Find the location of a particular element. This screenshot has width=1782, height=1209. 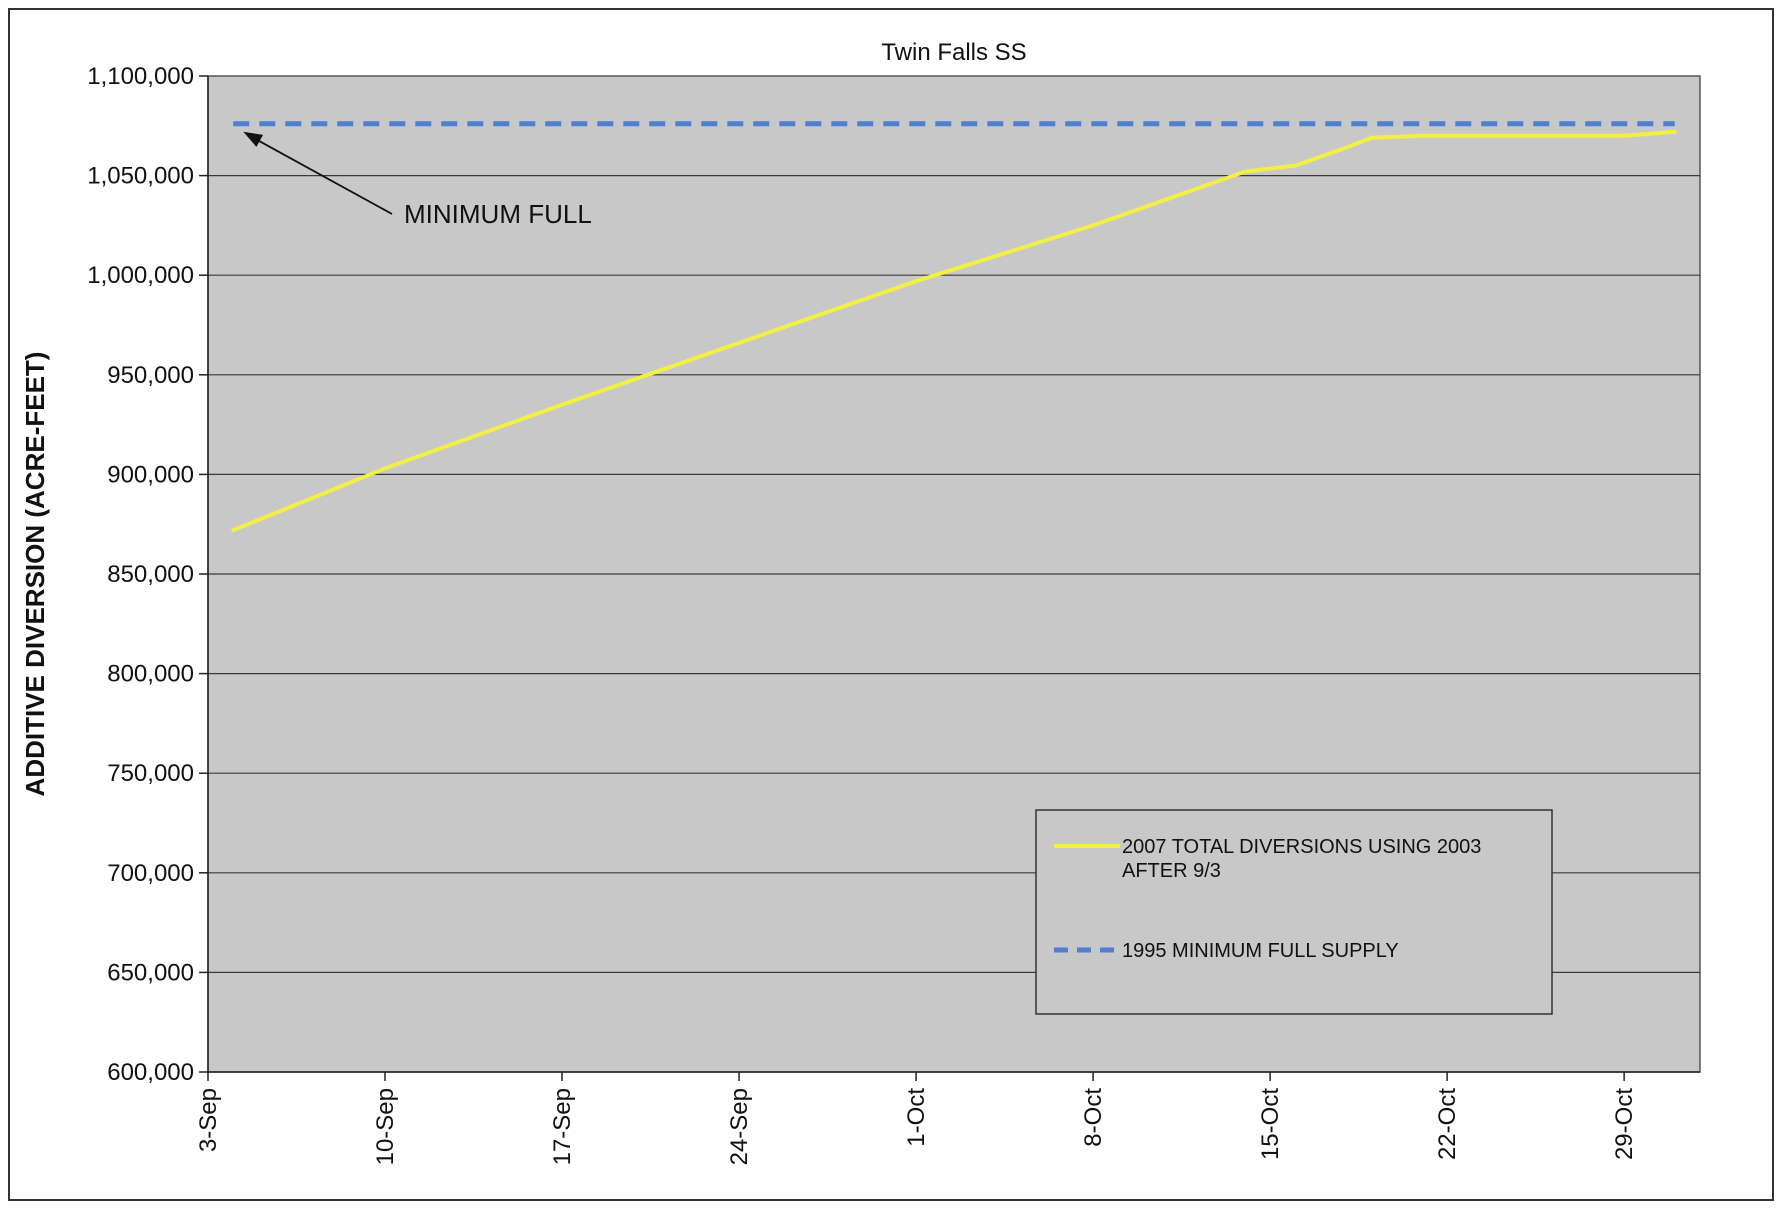

x-tick-label: 22-Oct is located at coordinates (1447, 1124).